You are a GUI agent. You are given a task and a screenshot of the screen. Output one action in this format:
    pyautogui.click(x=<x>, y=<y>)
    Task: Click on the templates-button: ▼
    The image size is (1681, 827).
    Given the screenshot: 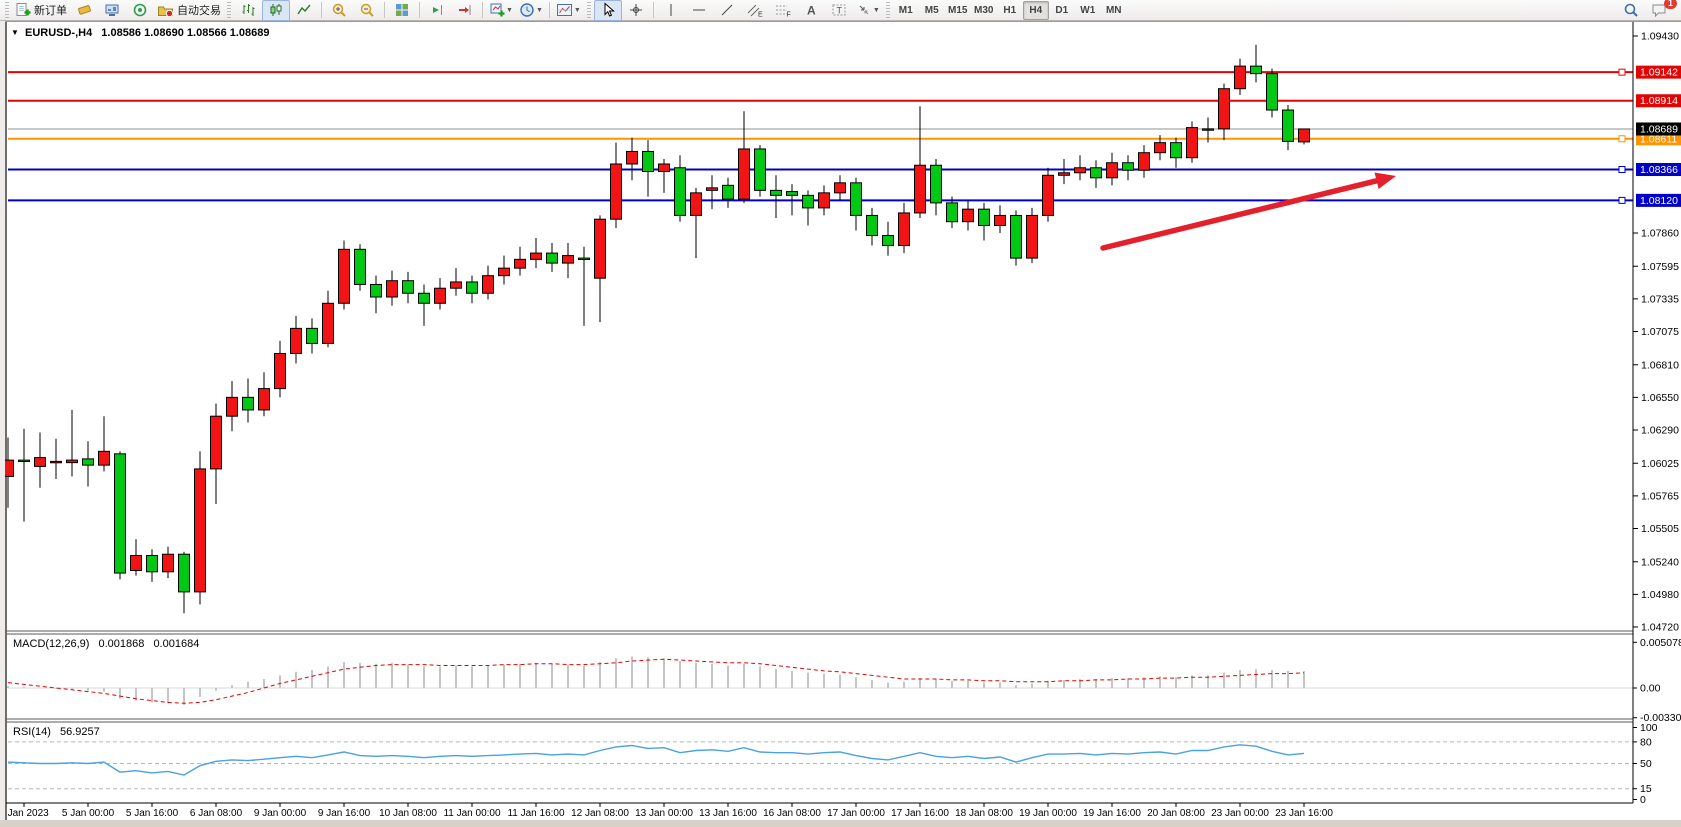 What is the action you would take?
    pyautogui.click(x=568, y=10)
    